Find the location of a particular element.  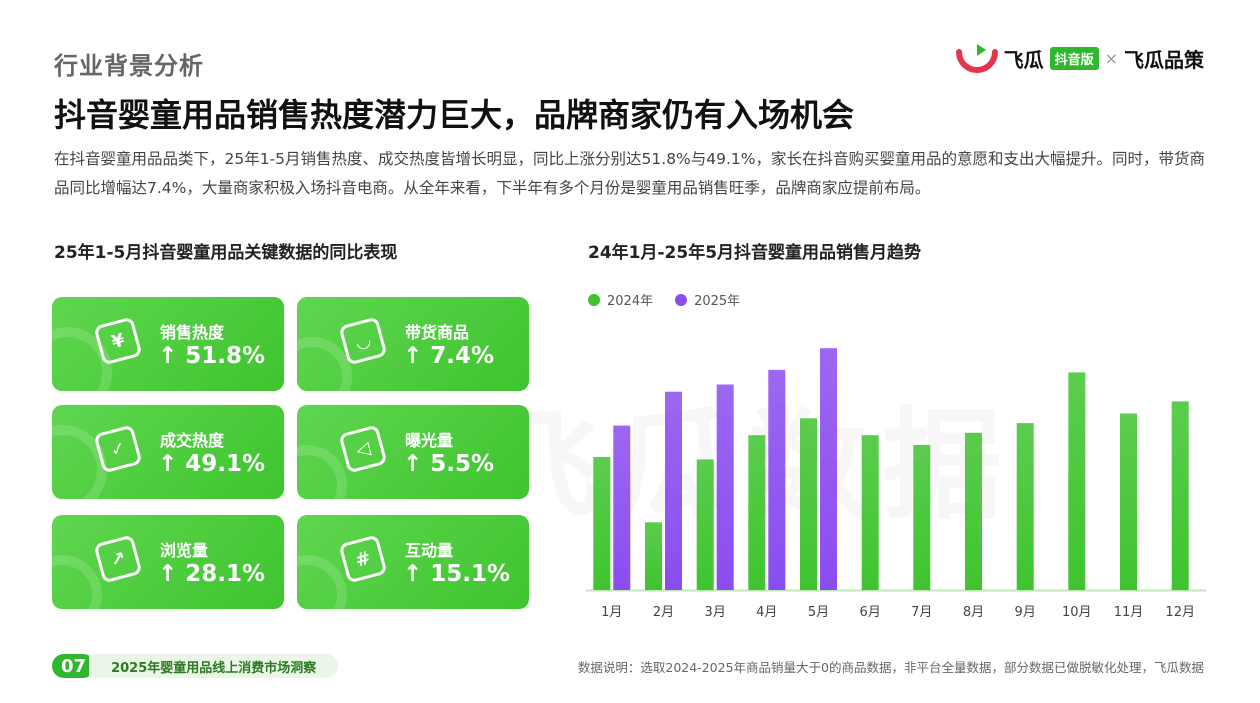

legend-swatch-2024 is located at coordinates (594, 299).